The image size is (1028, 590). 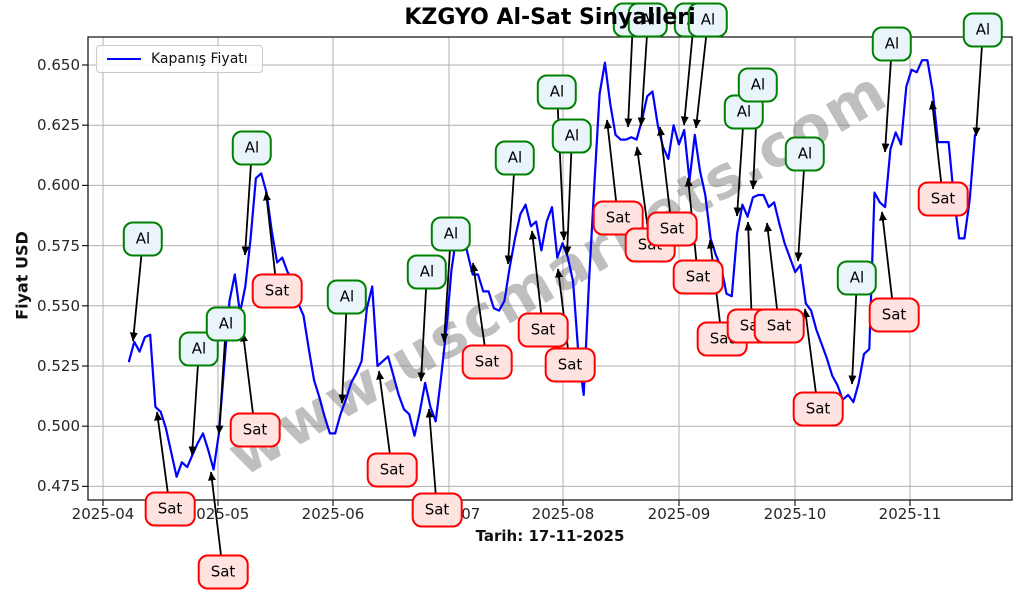 What do you see at coordinates (58, 486) in the screenshot?
I see `y-tick-label: 0.475` at bounding box center [58, 486].